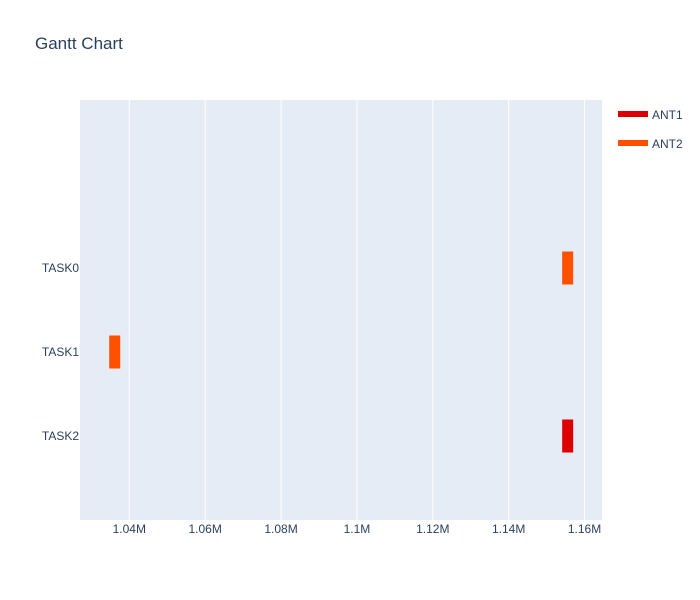 The height and width of the screenshot is (600, 700). Describe the element at coordinates (60, 436) in the screenshot. I see `y-tick-label: TASK2` at that location.